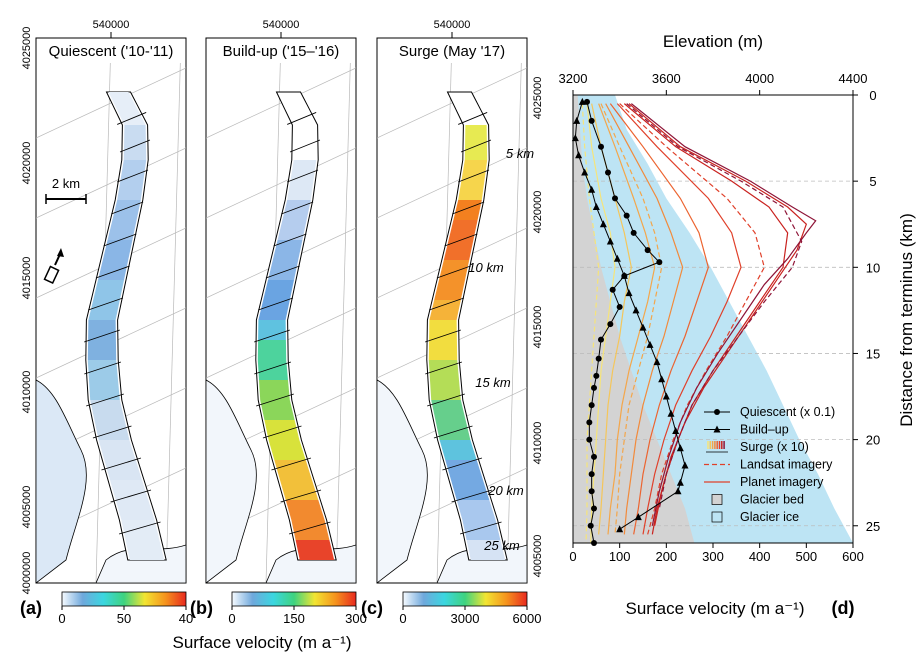 The width and height of the screenshot is (923, 657). I want to click on y-tick-label: 10, so click(873, 267).